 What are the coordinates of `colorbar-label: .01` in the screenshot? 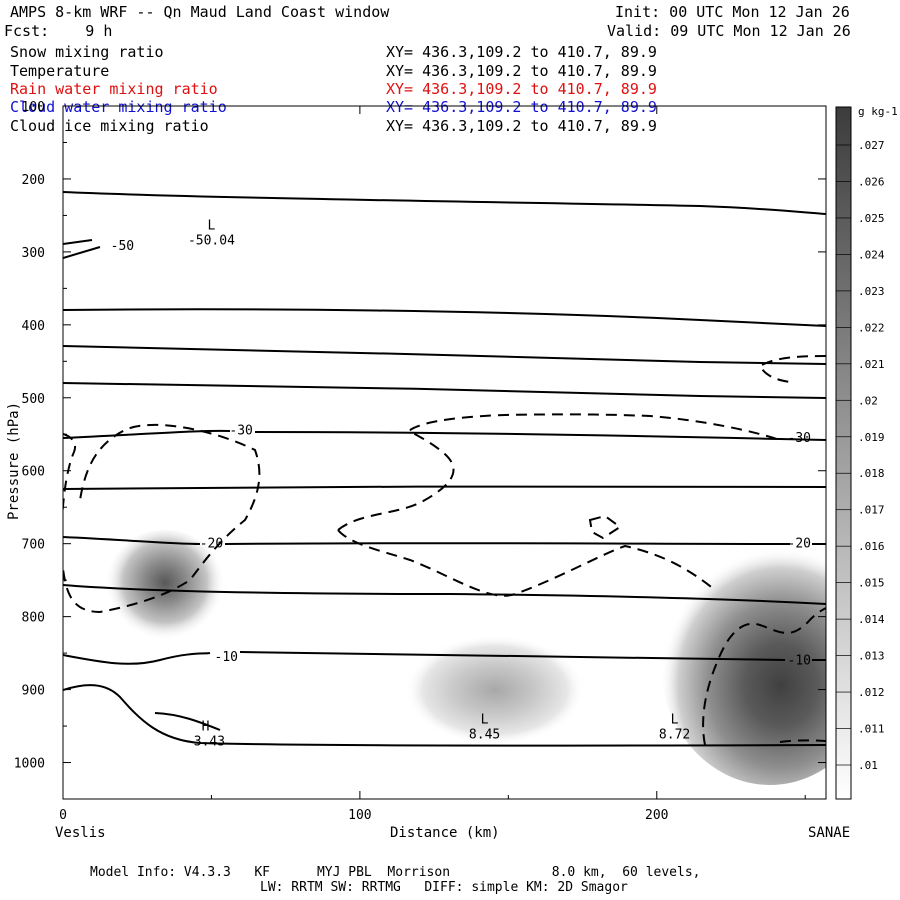 It's located at (868, 765).